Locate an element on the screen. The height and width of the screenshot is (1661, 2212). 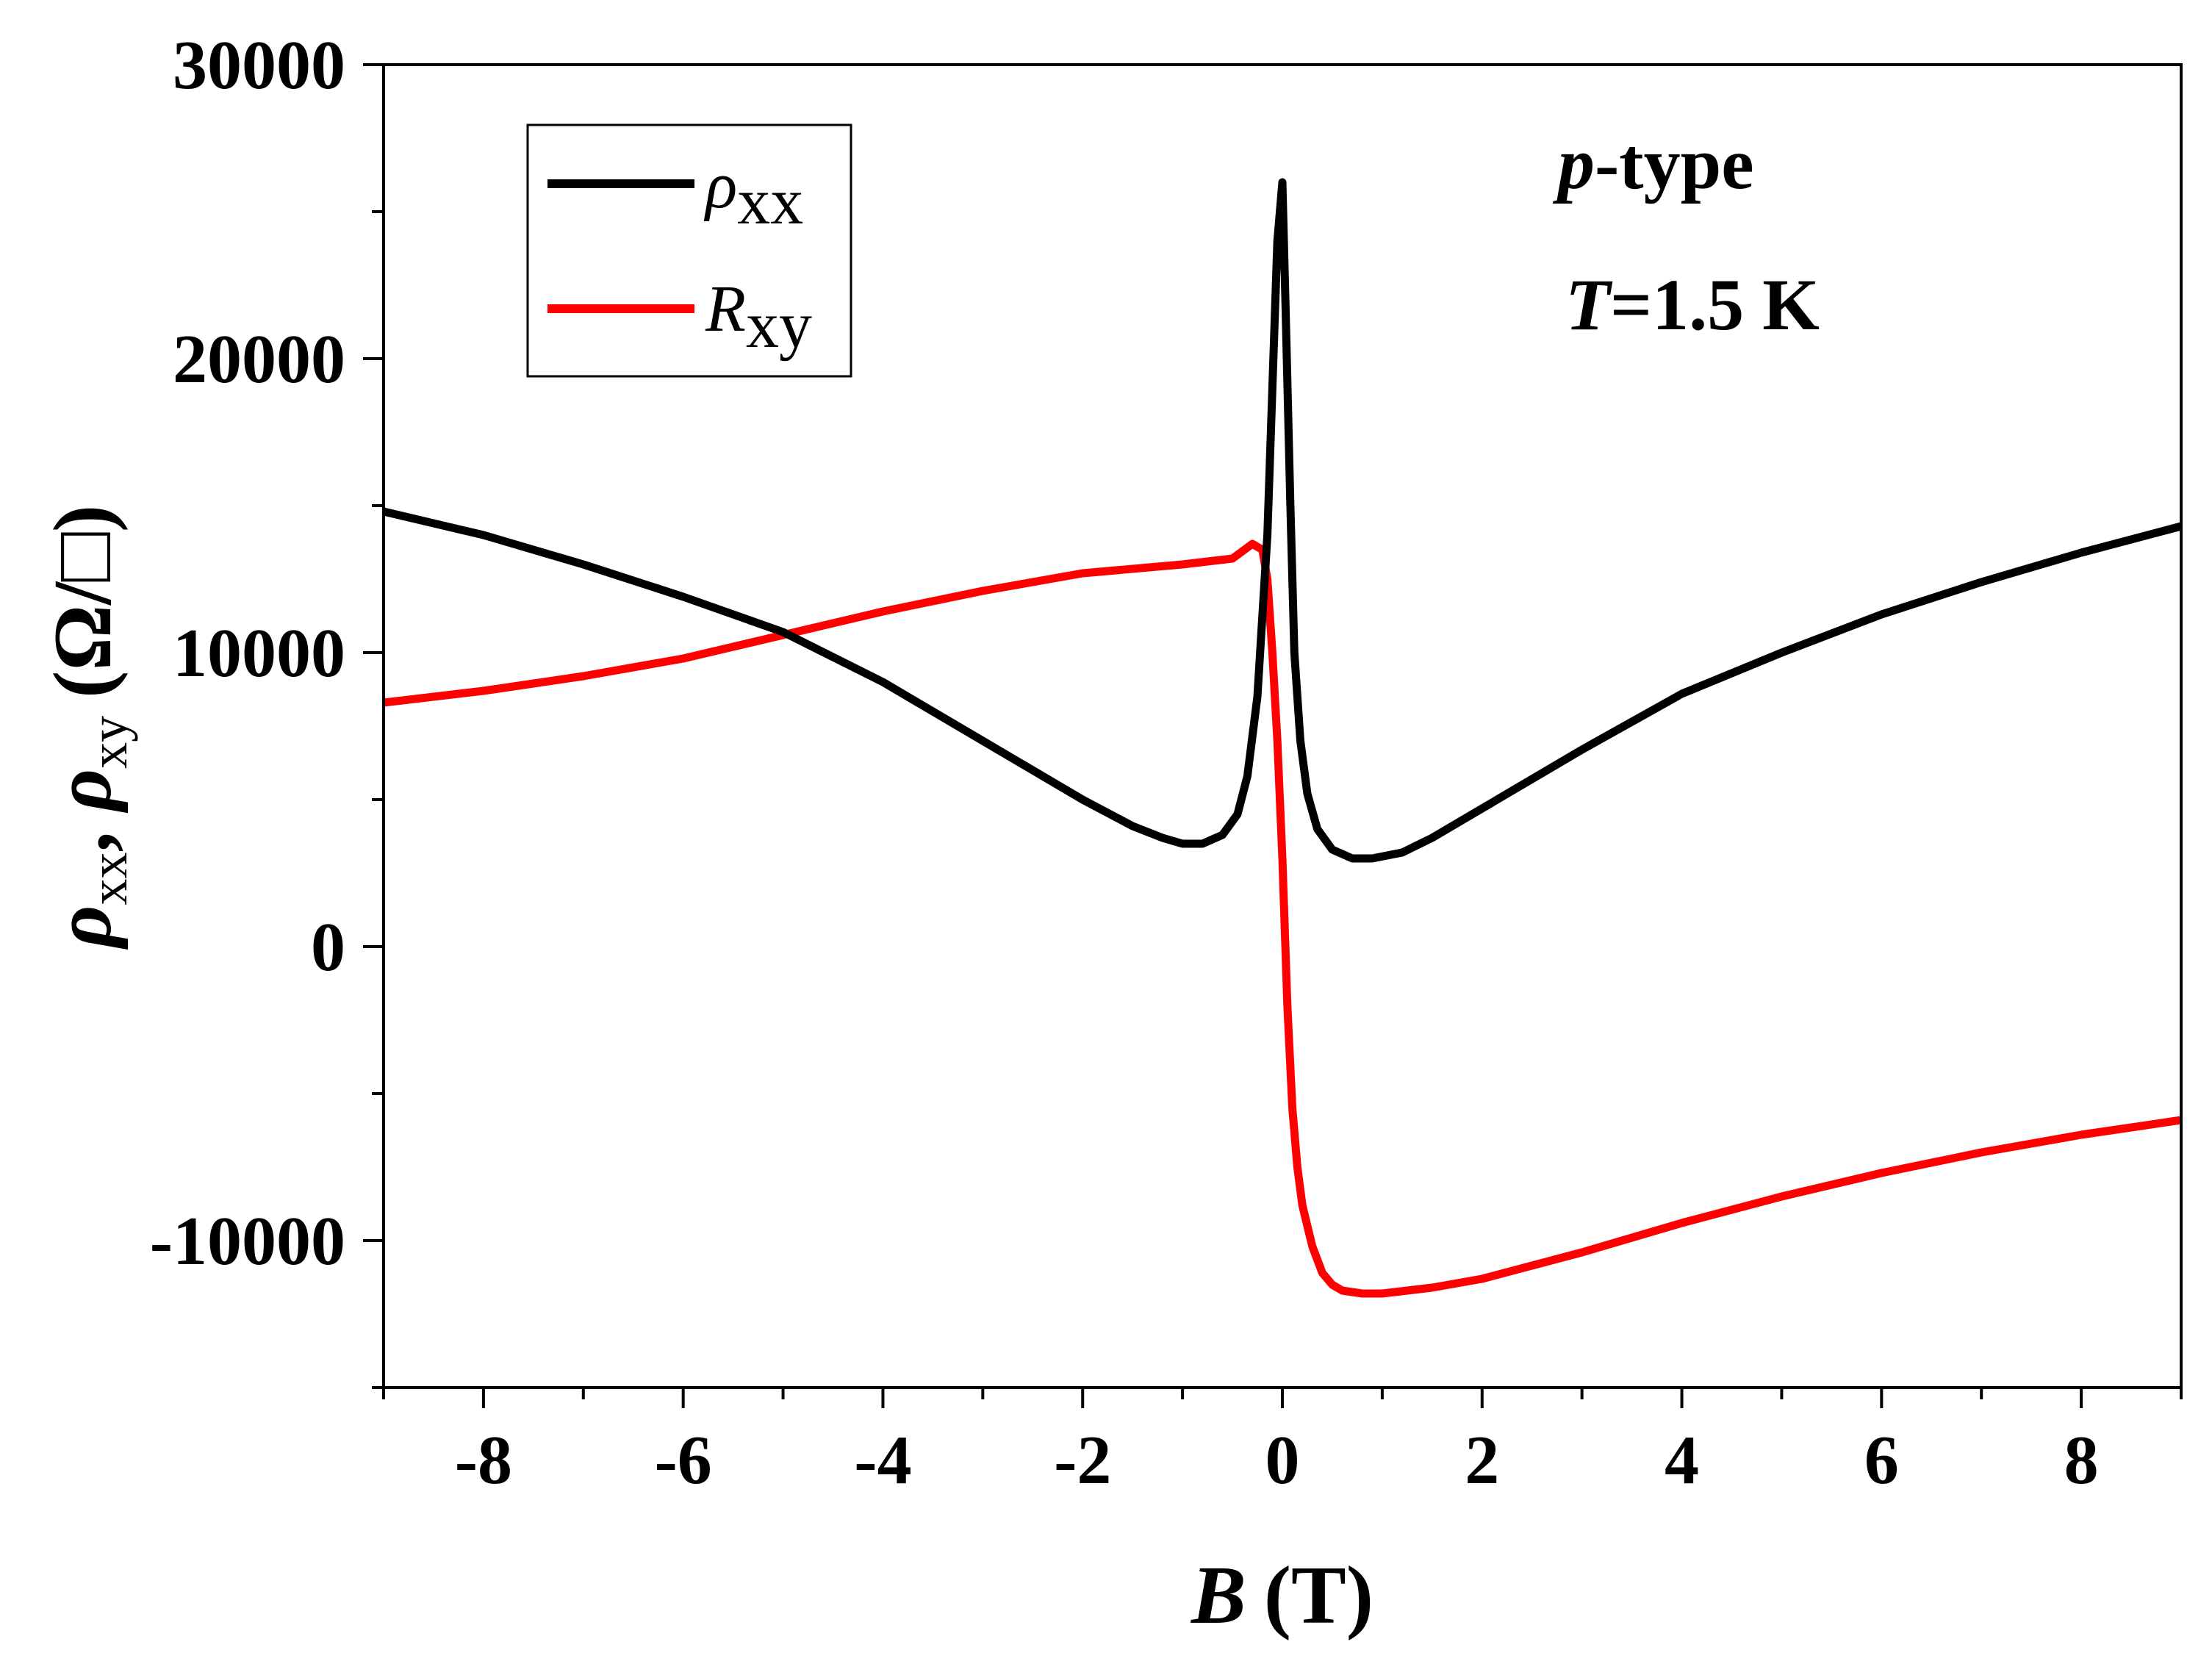
x-tick-label: 2 is located at coordinates (1482, 1461).